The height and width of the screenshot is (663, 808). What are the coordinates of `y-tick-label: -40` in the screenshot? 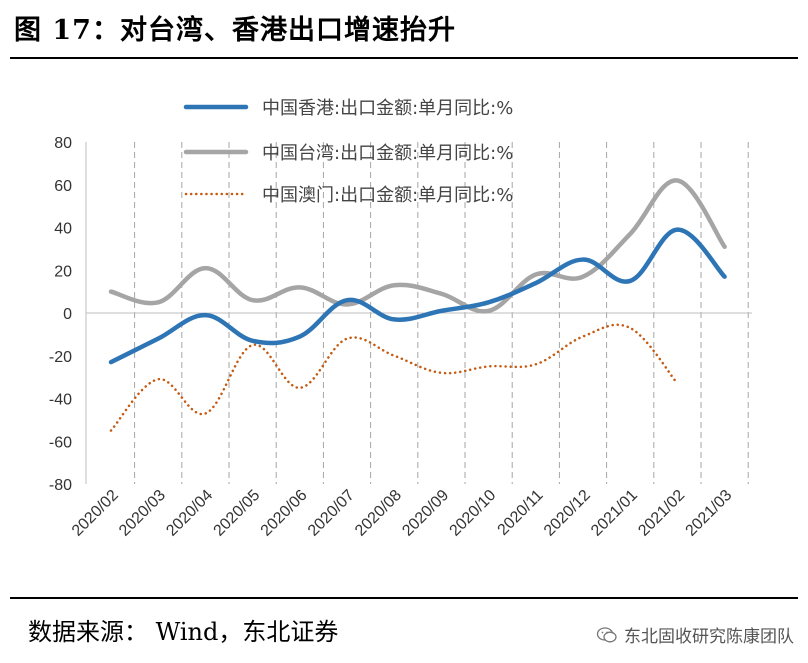 It's located at (60, 400).